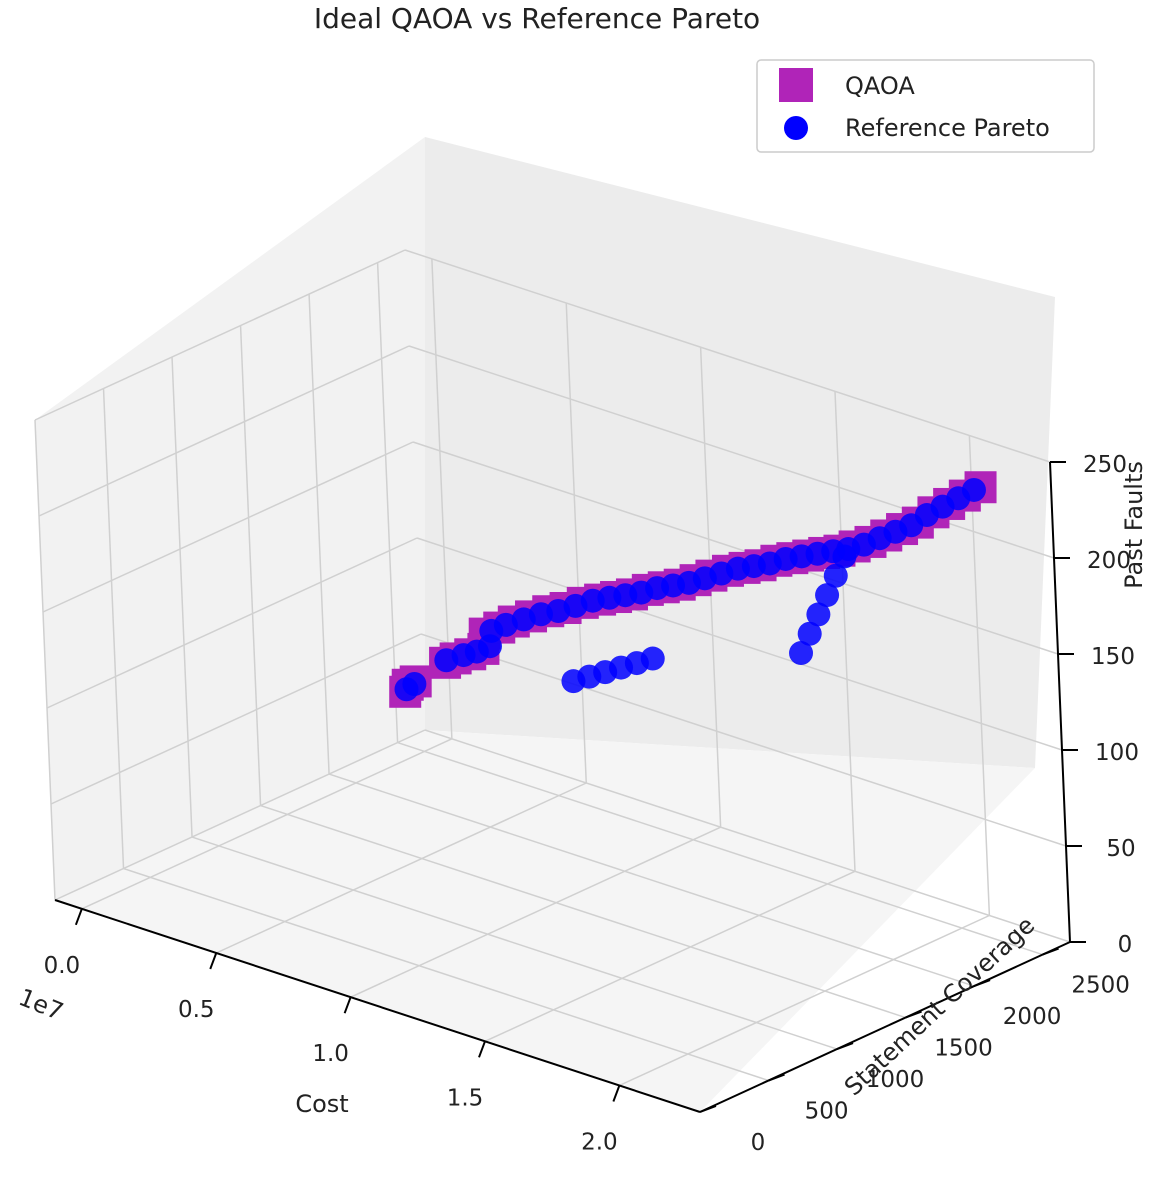 Image resolution: width=1158 pixels, height=1178 pixels. Describe the element at coordinates (963, 1049) in the screenshot. I see `y-tick-label: 1500` at that location.